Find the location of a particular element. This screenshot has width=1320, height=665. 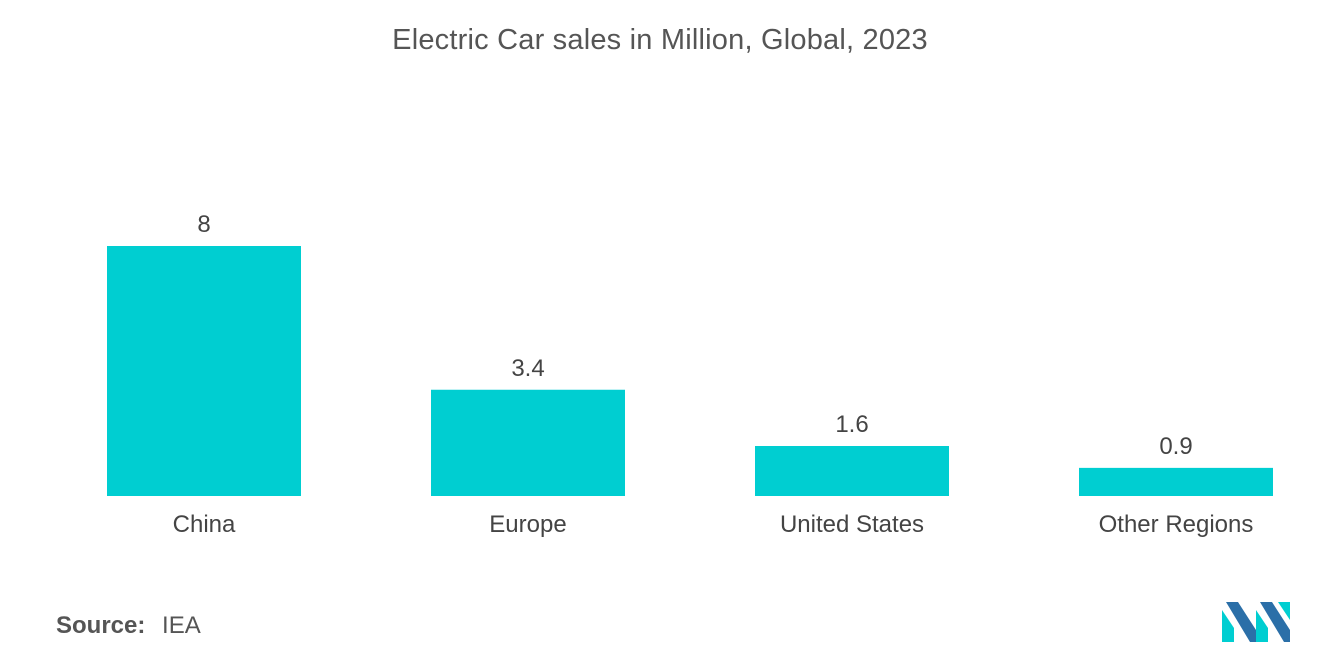

category-label: China is located at coordinates (204, 524).